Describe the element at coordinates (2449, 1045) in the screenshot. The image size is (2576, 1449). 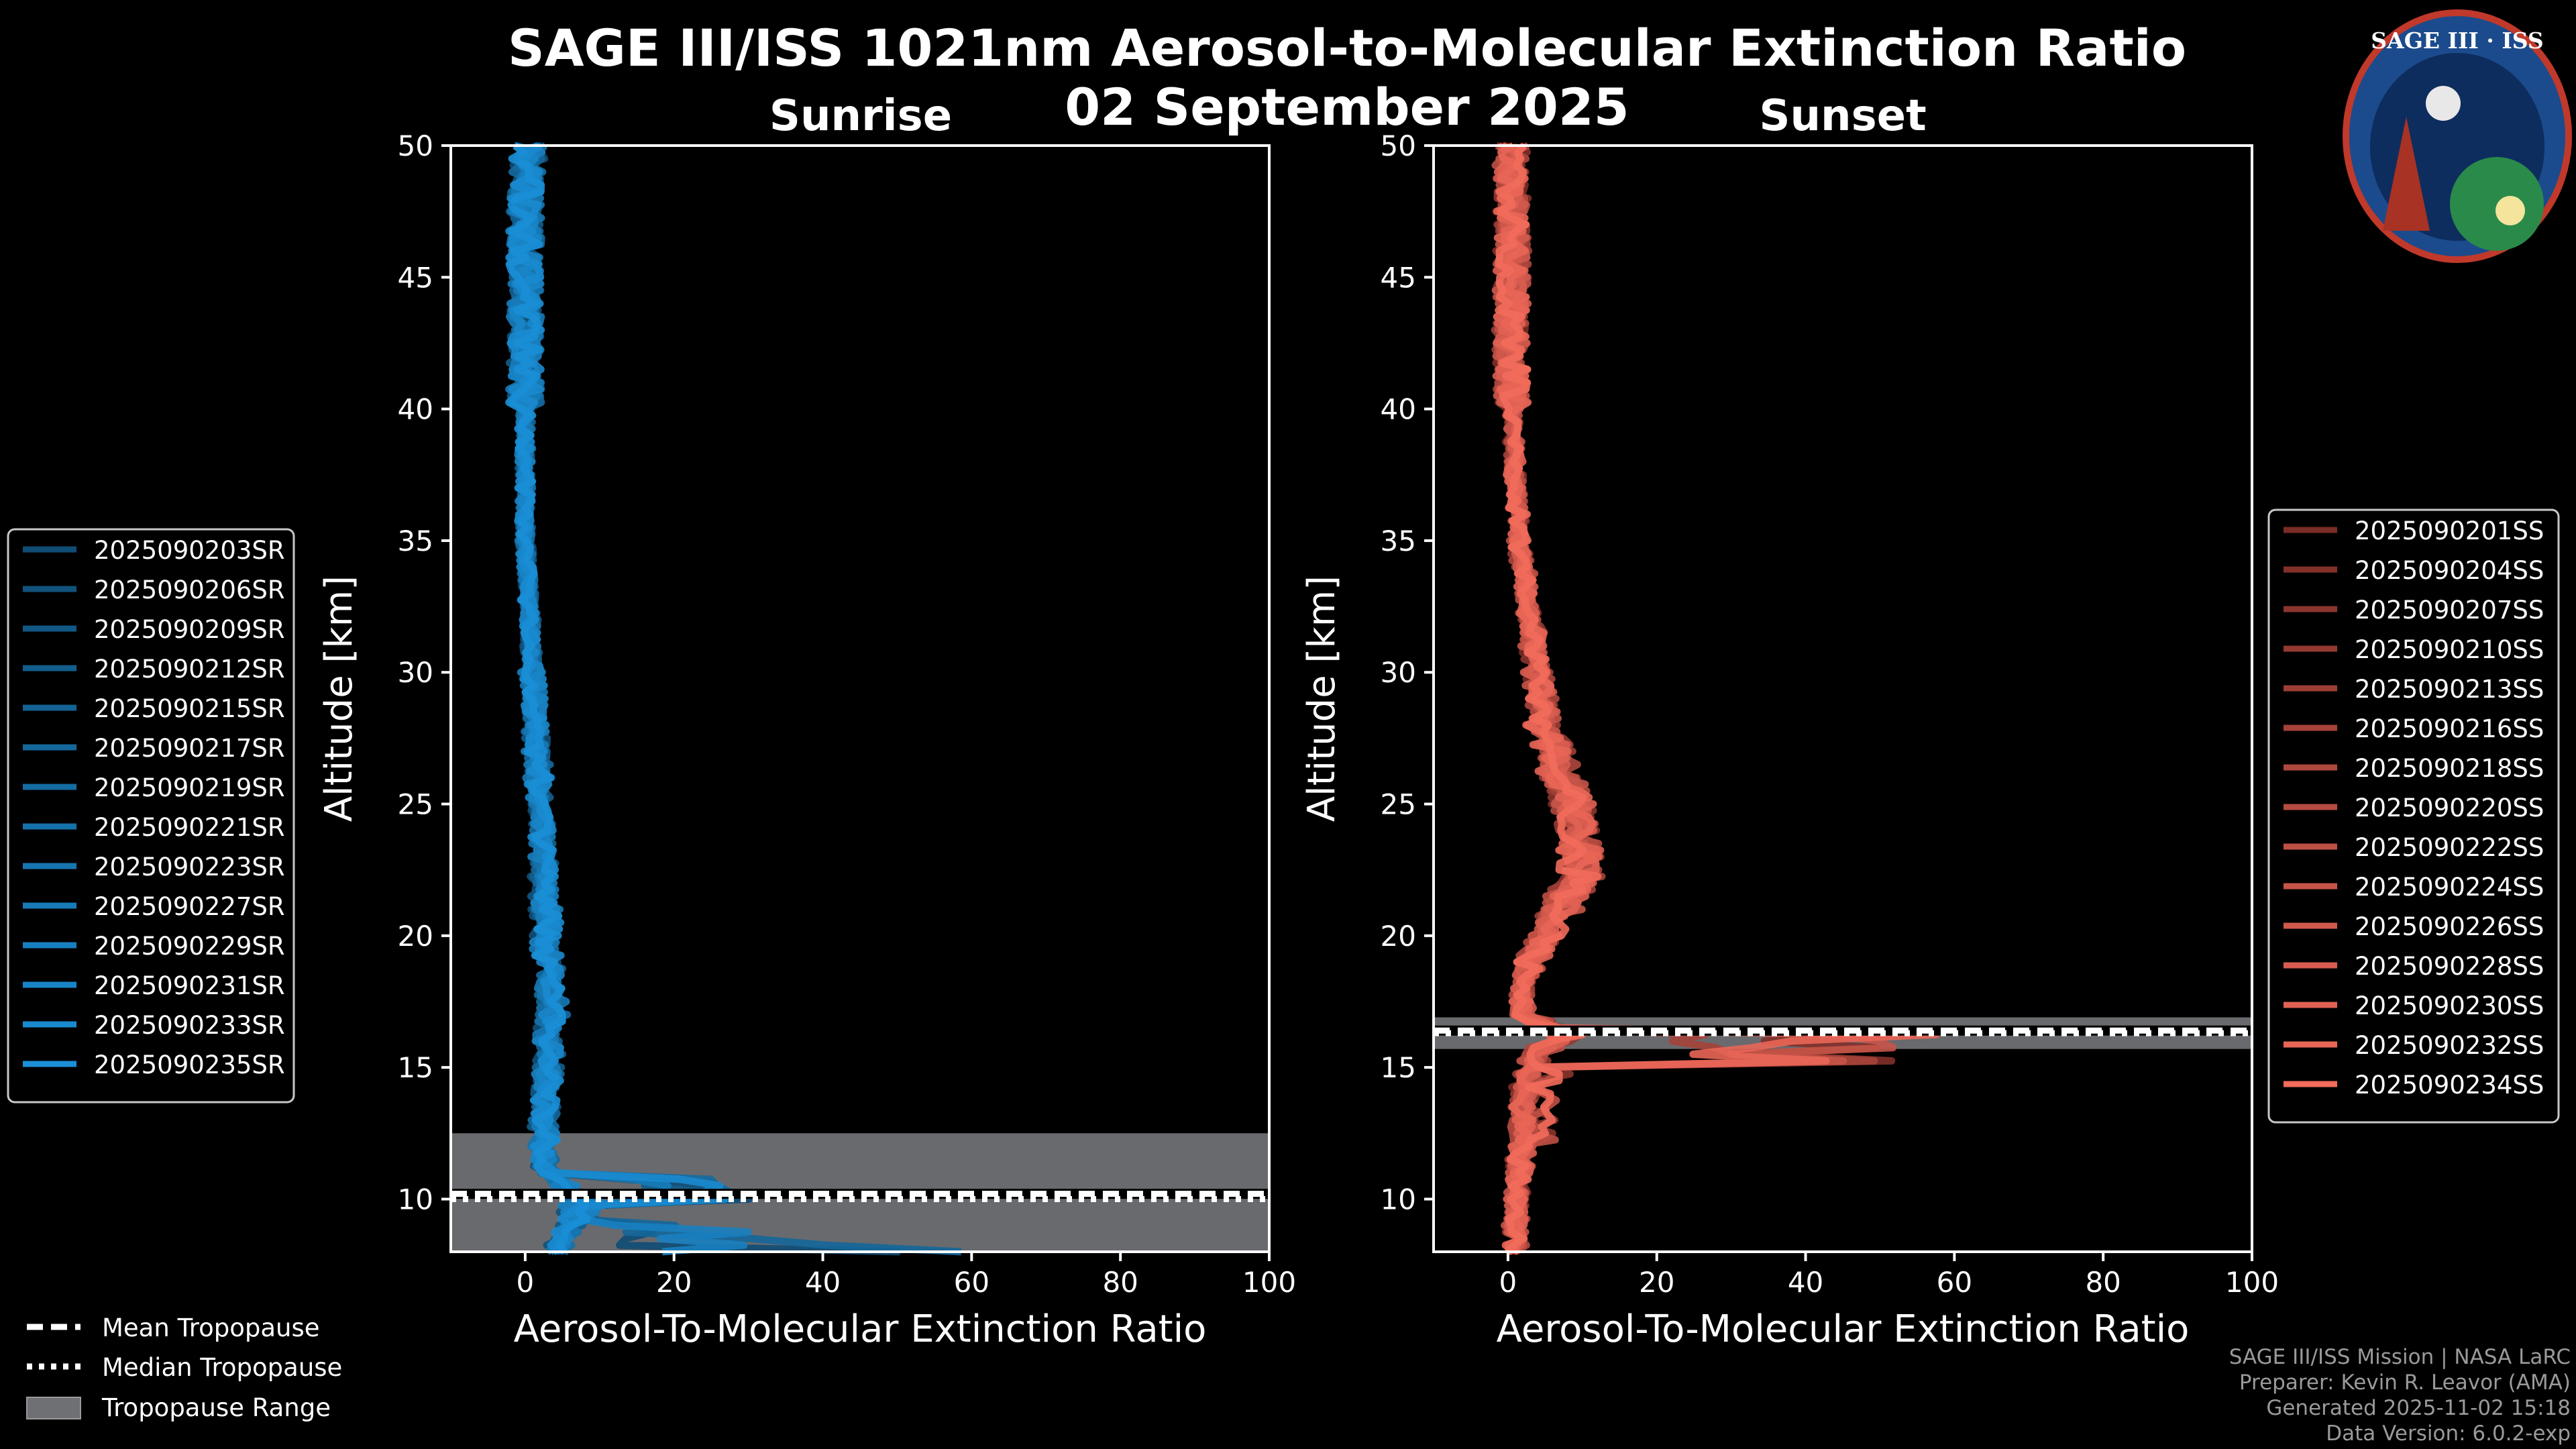
I see `legend-label-2025090232SS: 2025090232SS` at that location.